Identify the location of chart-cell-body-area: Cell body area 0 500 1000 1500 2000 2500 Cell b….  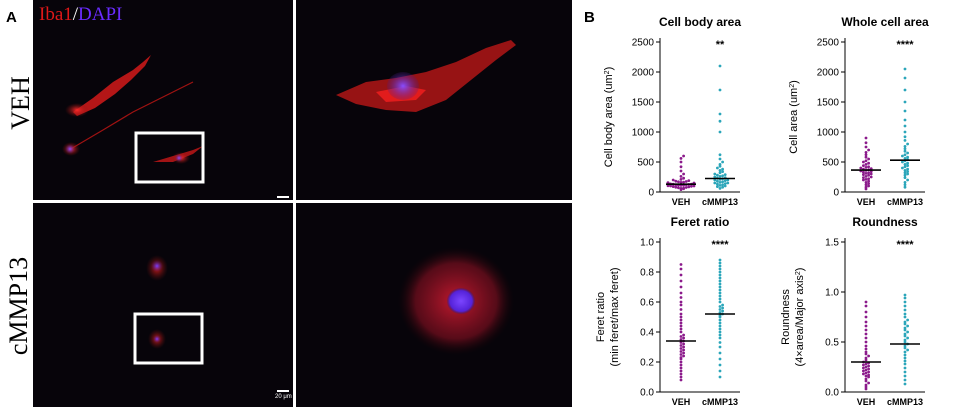
(677, 112).